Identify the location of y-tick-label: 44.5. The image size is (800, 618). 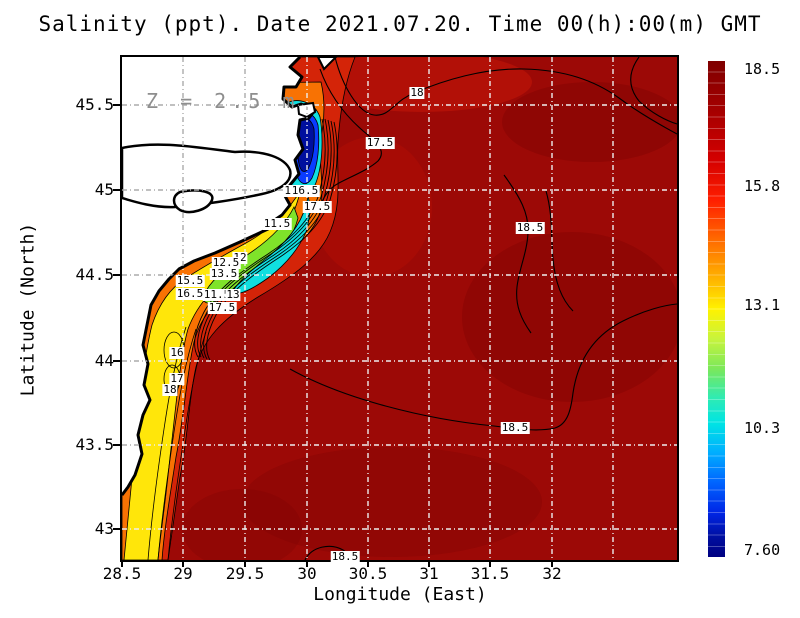
(94, 274).